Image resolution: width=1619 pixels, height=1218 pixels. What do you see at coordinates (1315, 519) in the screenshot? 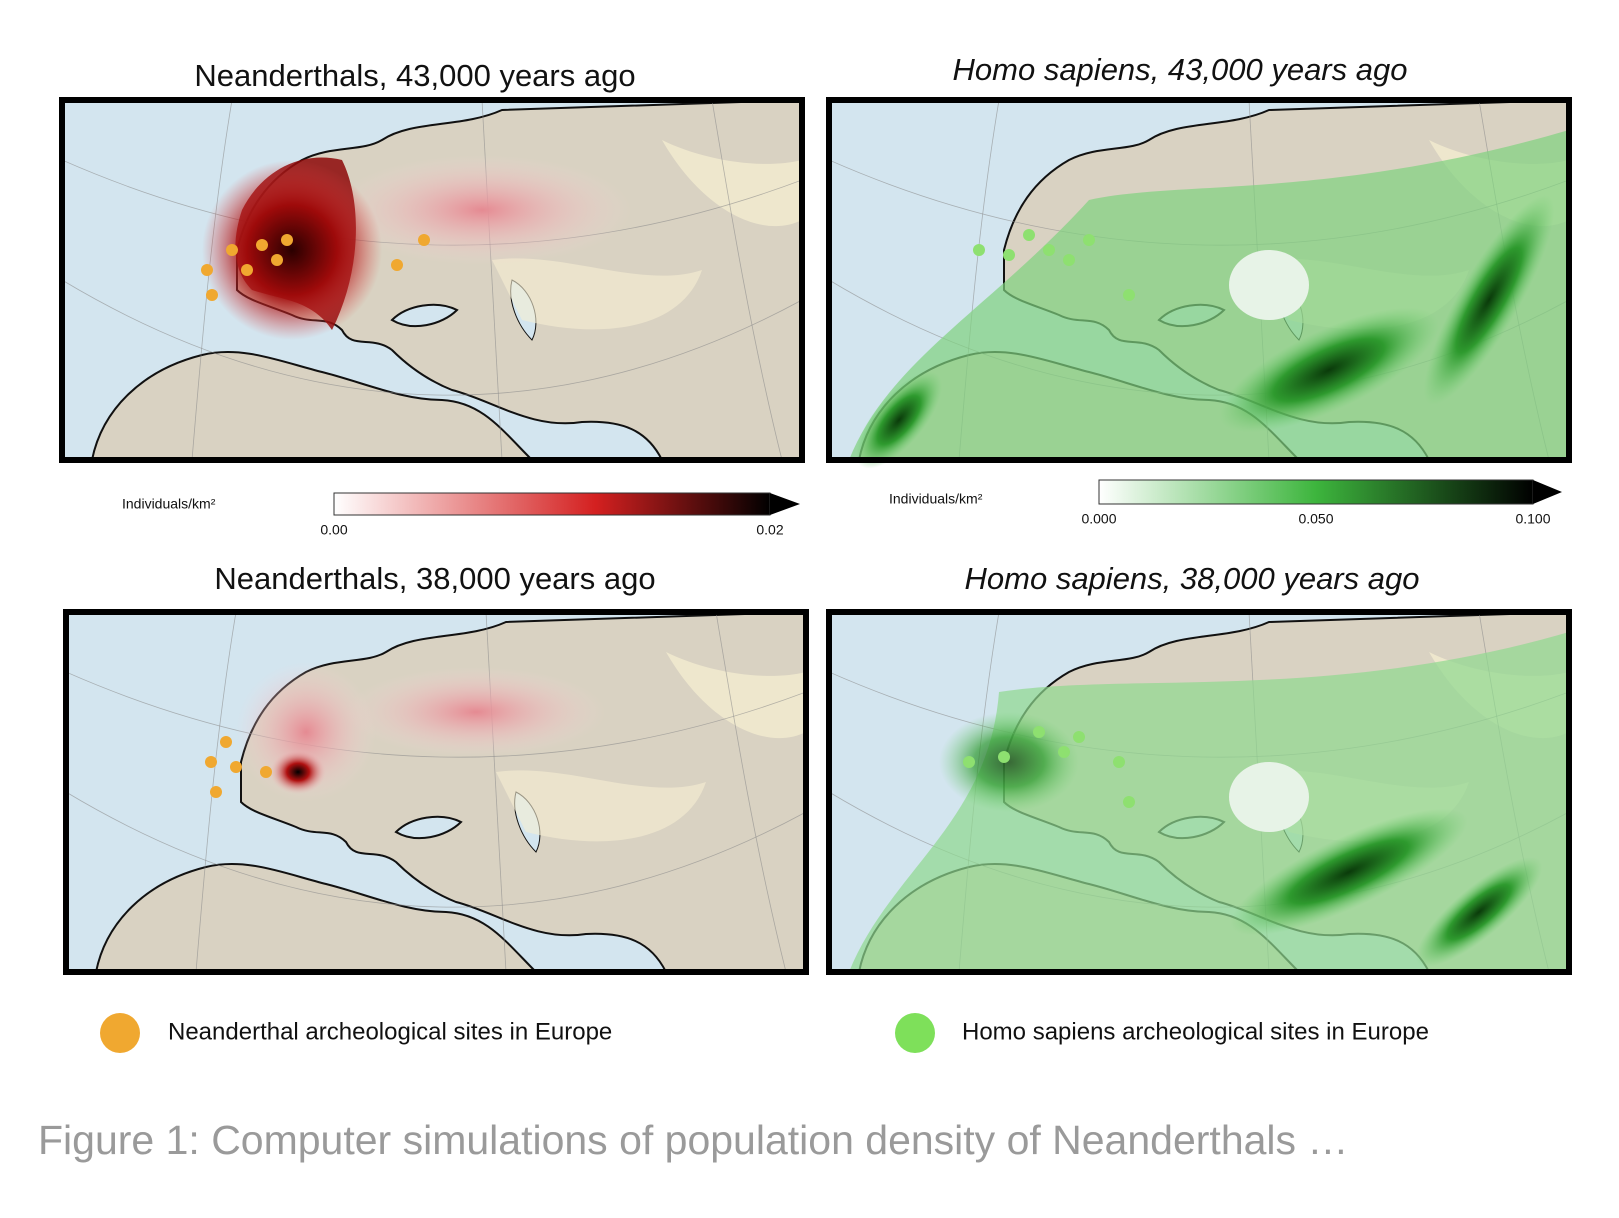
I see `colorbar-tick-label: 0.050` at bounding box center [1315, 519].